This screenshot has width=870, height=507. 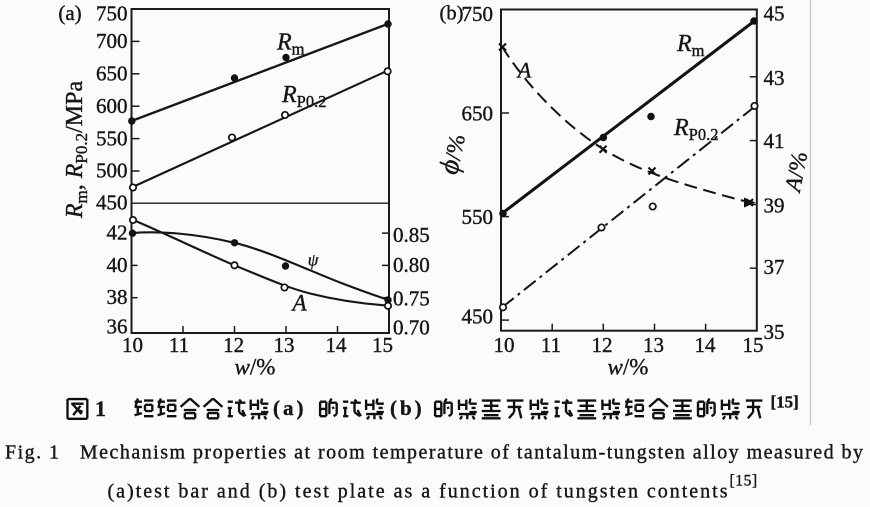 I want to click on svg-text: 700, so click(x=112, y=41).